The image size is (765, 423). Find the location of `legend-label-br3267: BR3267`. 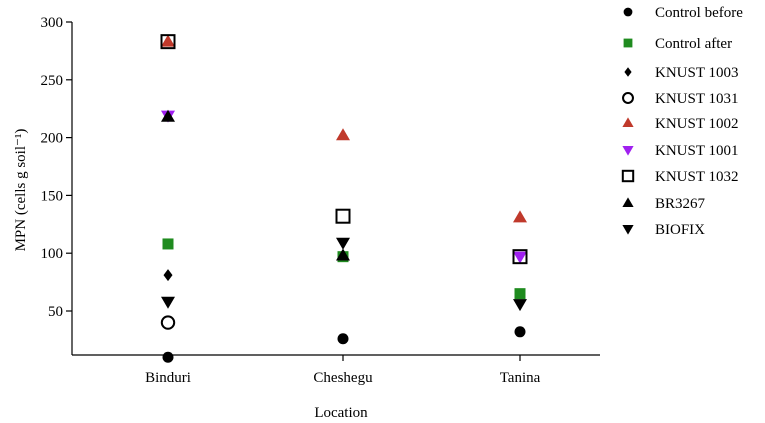

legend-label-br3267: BR3267 is located at coordinates (680, 204).